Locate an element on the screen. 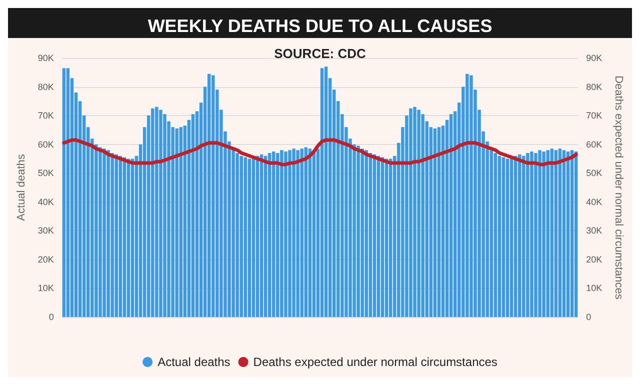 The image size is (640, 385). y2-tick-label: 80K is located at coordinates (594, 87).